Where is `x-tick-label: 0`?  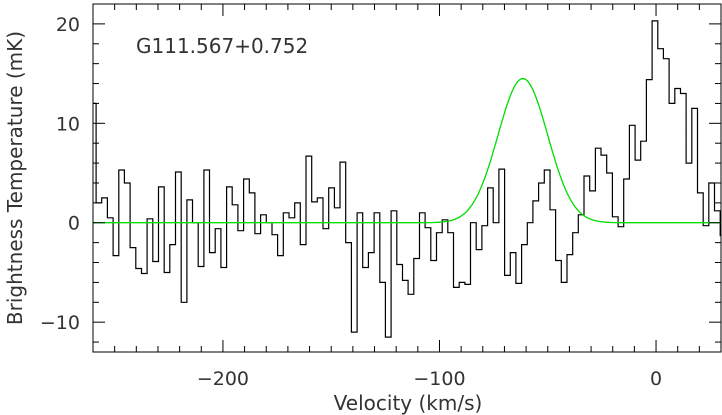 x-tick-label: 0 is located at coordinates (656, 379).